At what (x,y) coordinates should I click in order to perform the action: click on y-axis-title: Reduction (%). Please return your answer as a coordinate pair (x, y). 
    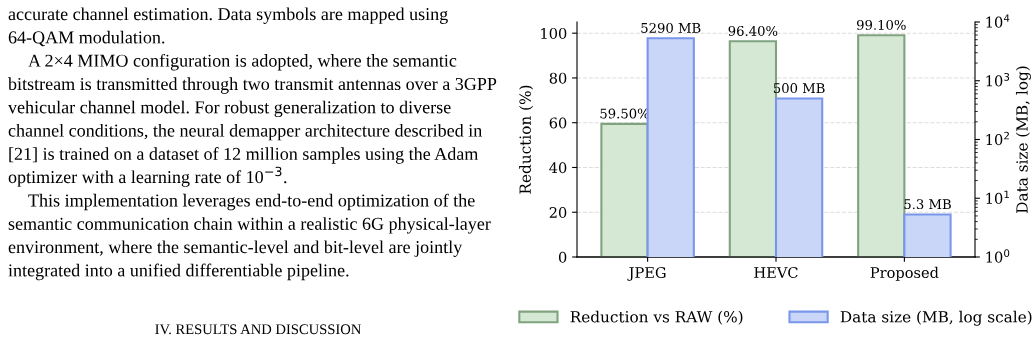
    Looking at the image, I should click on (526, 139).